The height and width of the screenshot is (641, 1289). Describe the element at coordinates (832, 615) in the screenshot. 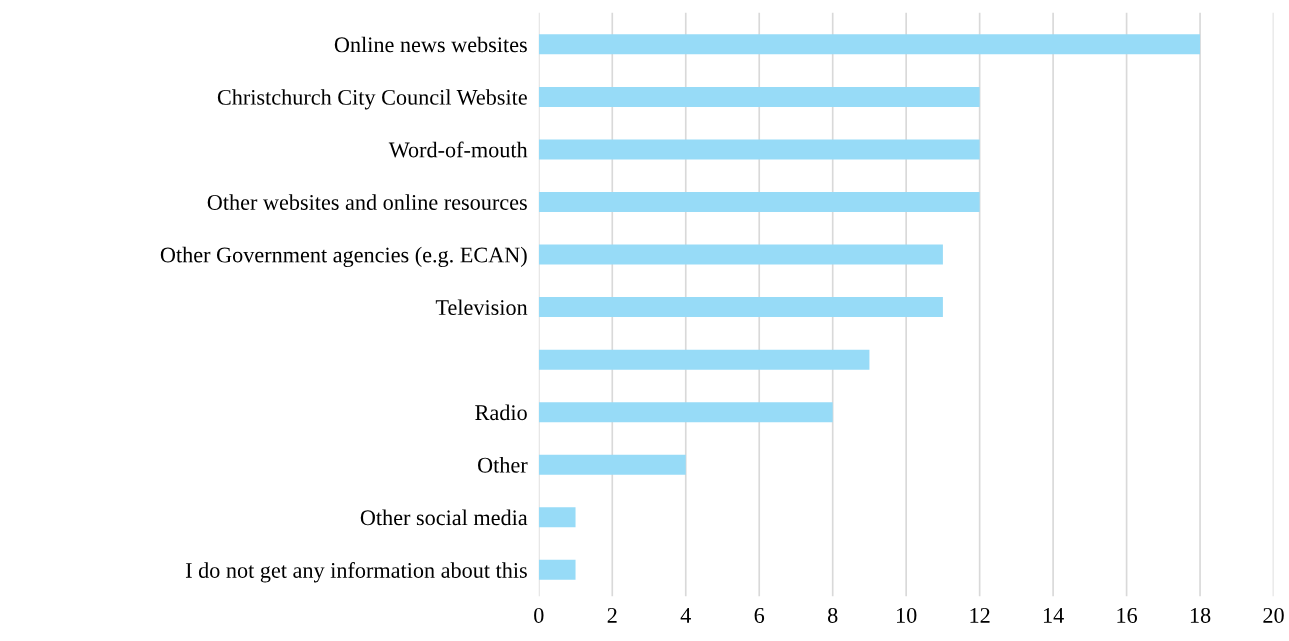

I see `x-tick-label: 8` at that location.